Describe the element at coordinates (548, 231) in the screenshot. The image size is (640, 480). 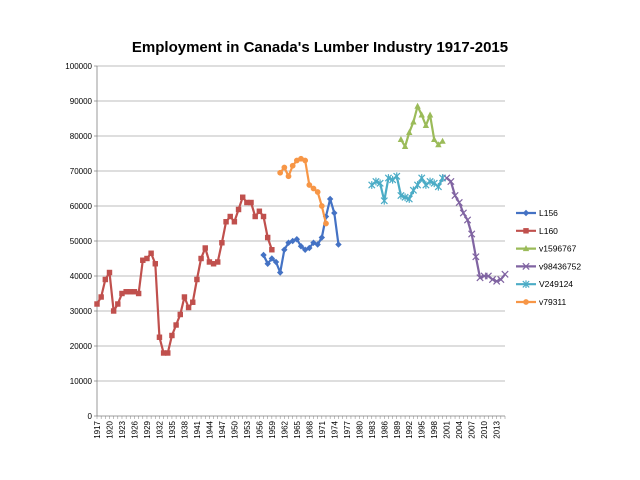
I see `legend-label: L160` at that location.